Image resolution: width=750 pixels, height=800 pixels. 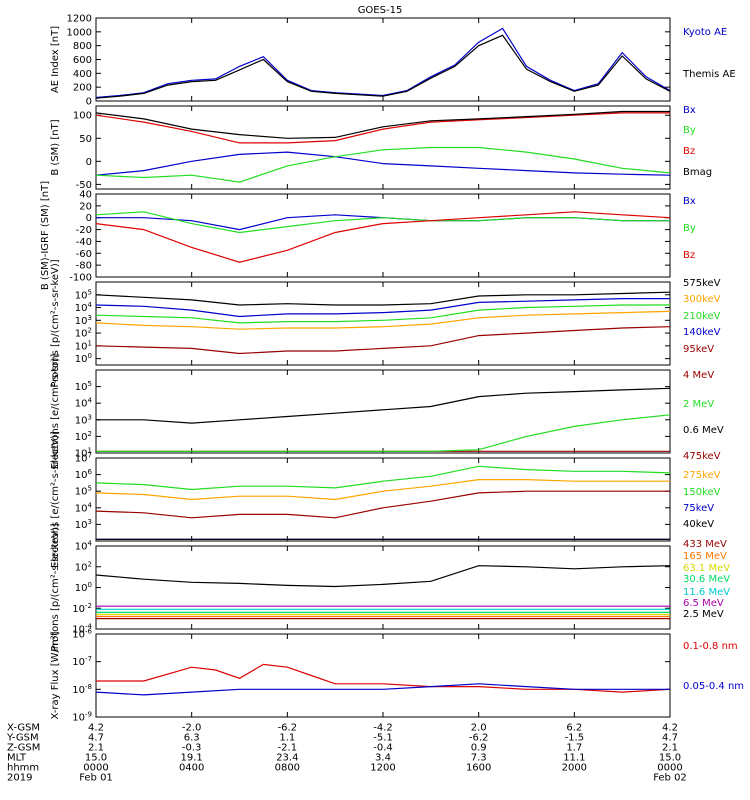 What do you see at coordinates (82, 60) in the screenshot?
I see `y-tick-label: 600` at bounding box center [82, 60].